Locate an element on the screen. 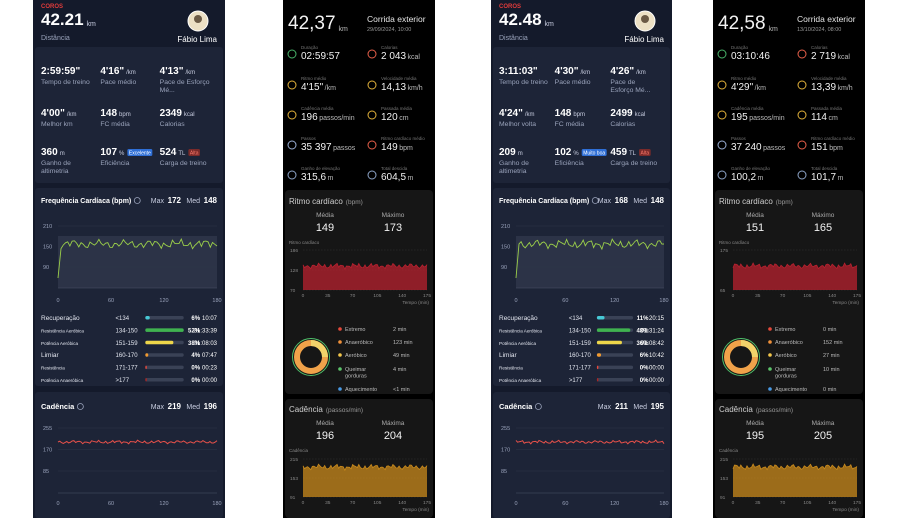  donut-accent is located at coordinates (311, 357).